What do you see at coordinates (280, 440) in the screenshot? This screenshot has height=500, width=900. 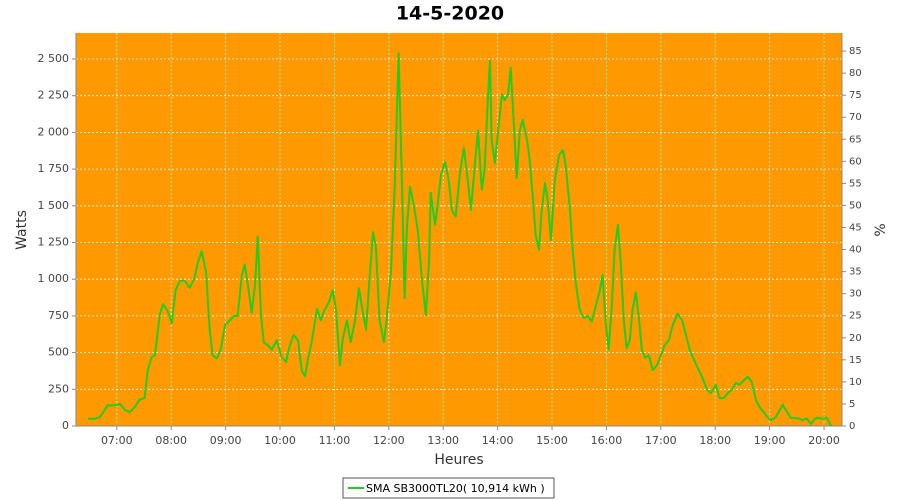 I see `x-tick-label: 10:00` at bounding box center [280, 440].